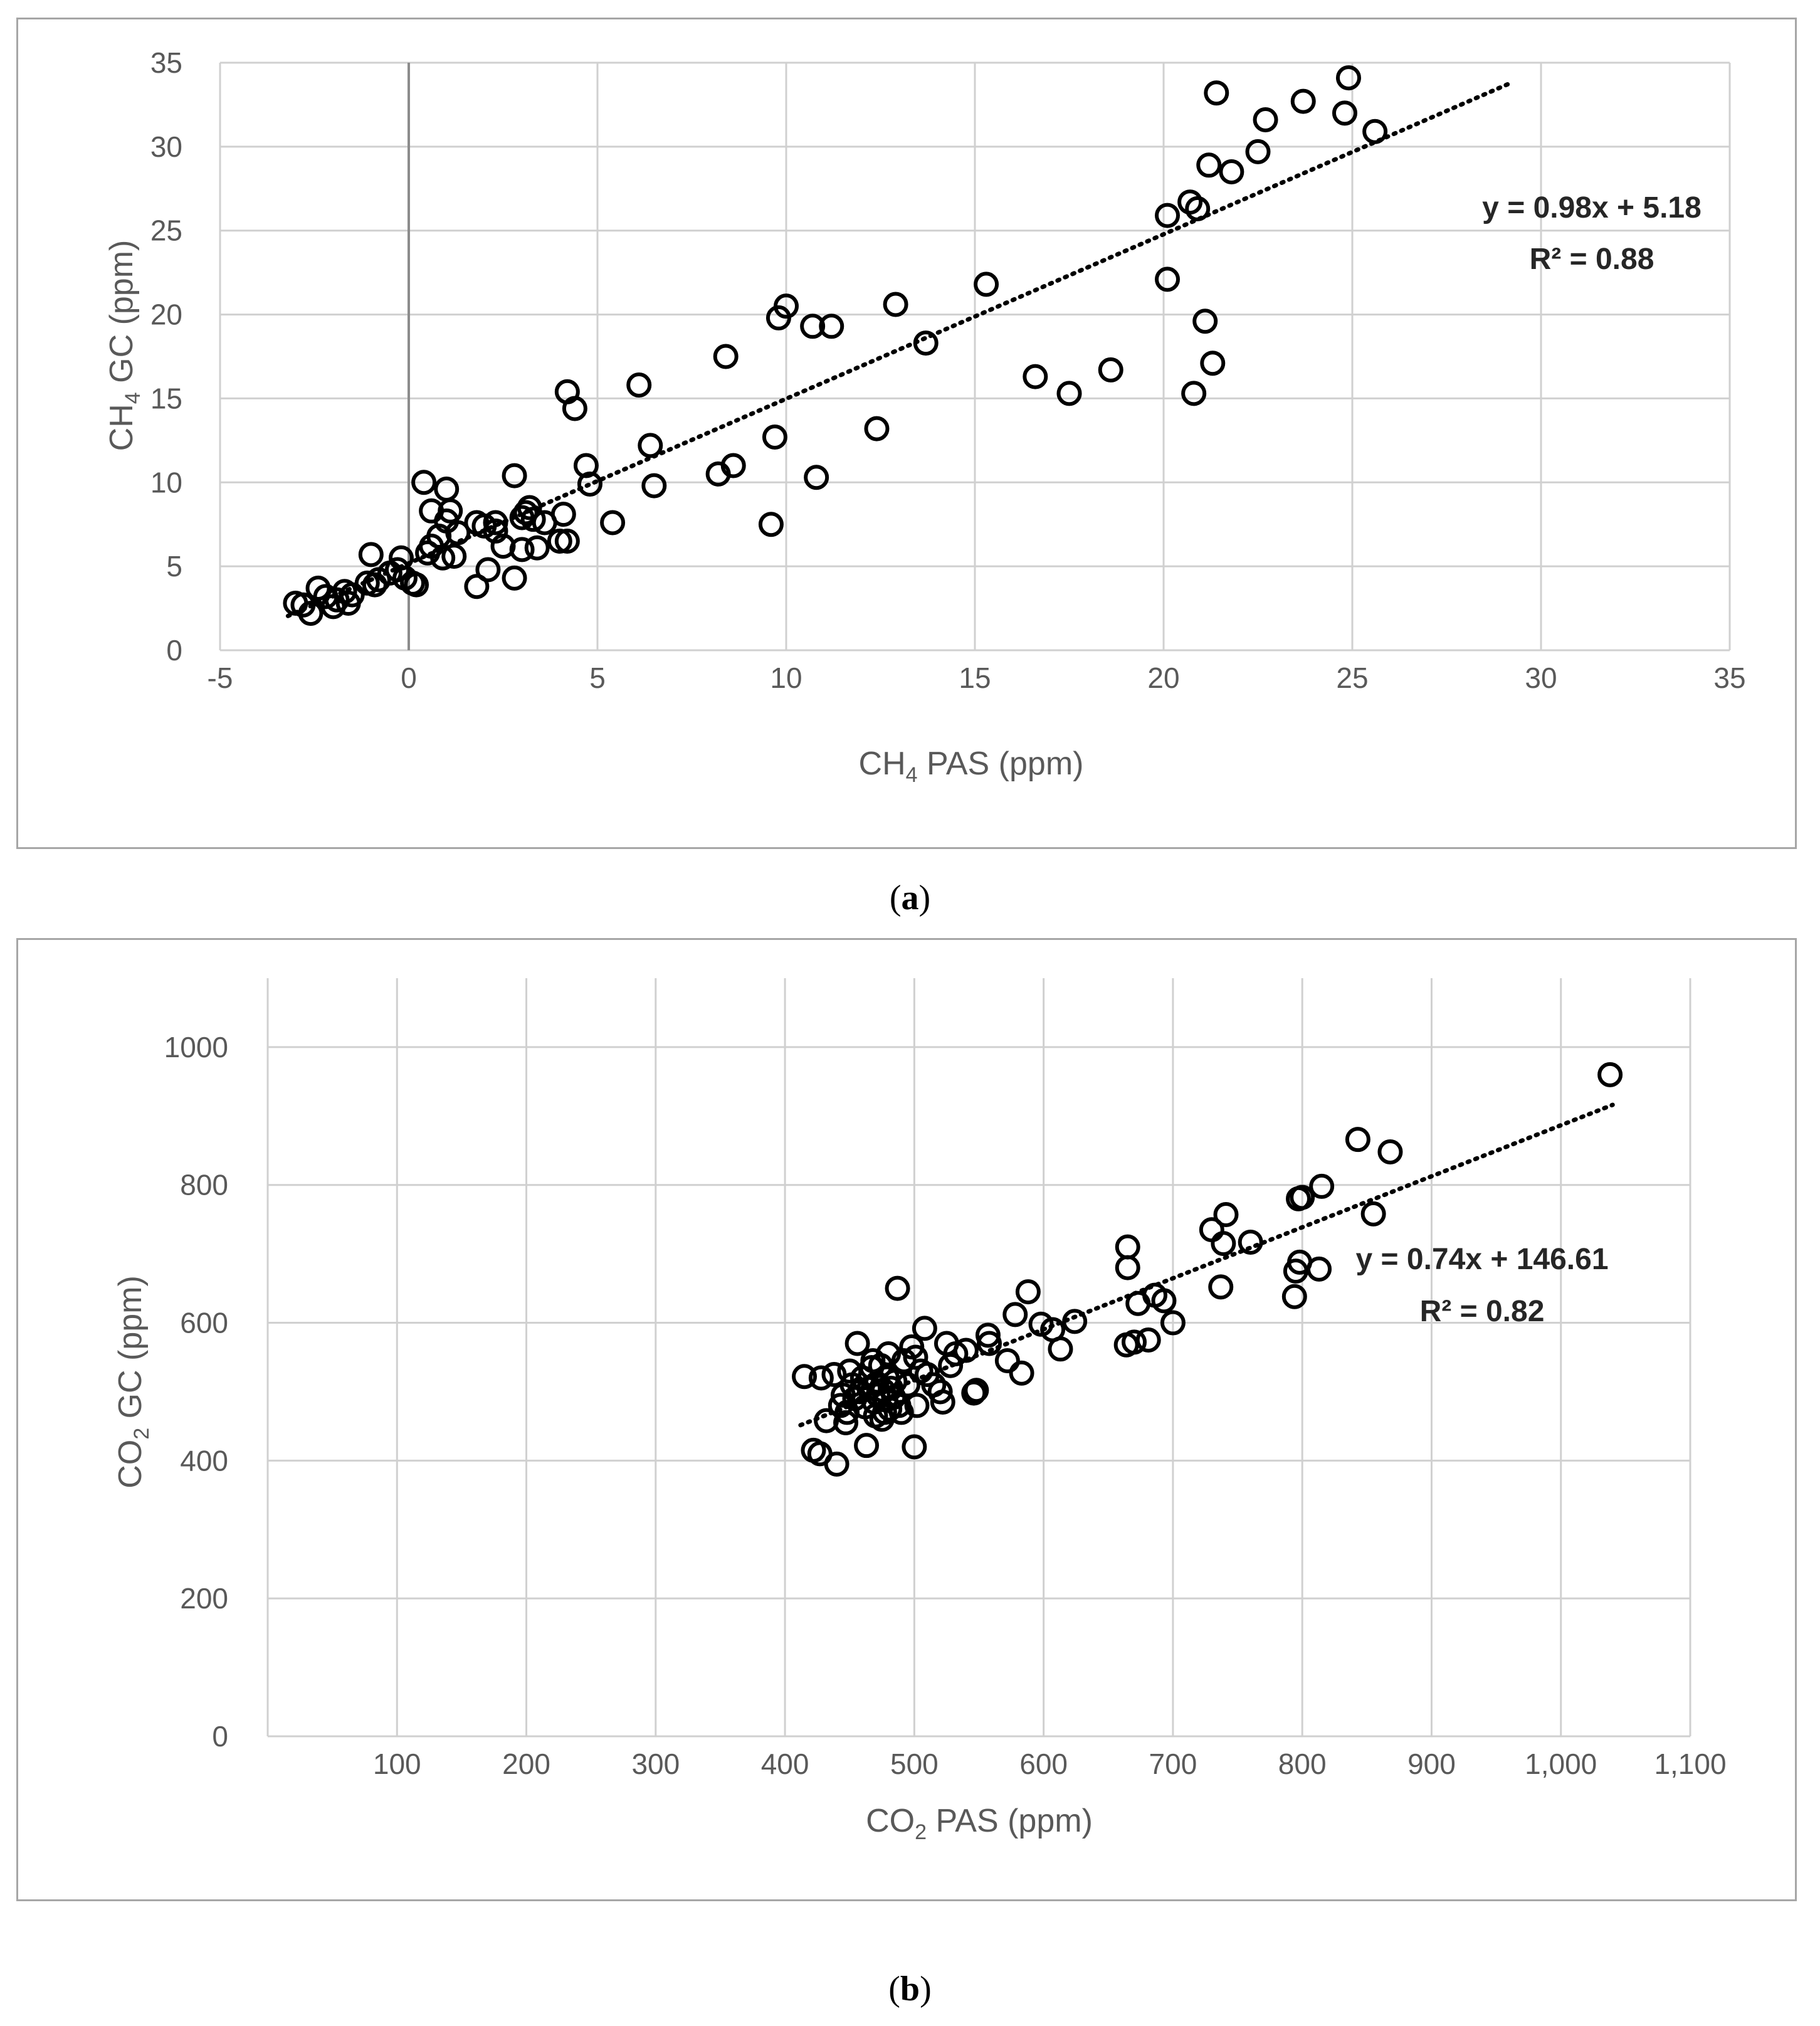 This screenshot has width=1820, height=2026. I want to click on caption-b: (b), so click(910, 1989).